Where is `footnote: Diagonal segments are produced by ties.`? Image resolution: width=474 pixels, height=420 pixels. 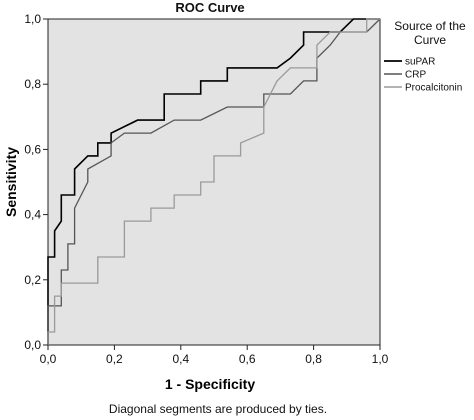 footnote: Diagonal segments are produced by ties. is located at coordinates (218, 409).